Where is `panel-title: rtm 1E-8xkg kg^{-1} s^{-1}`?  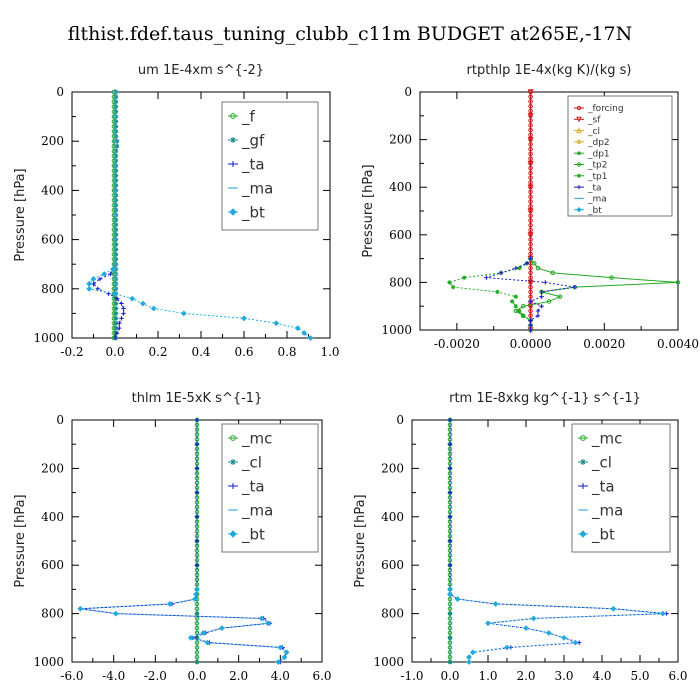 panel-title: rtm 1E-8xkg kg^{-1} s^{-1} is located at coordinates (545, 398).